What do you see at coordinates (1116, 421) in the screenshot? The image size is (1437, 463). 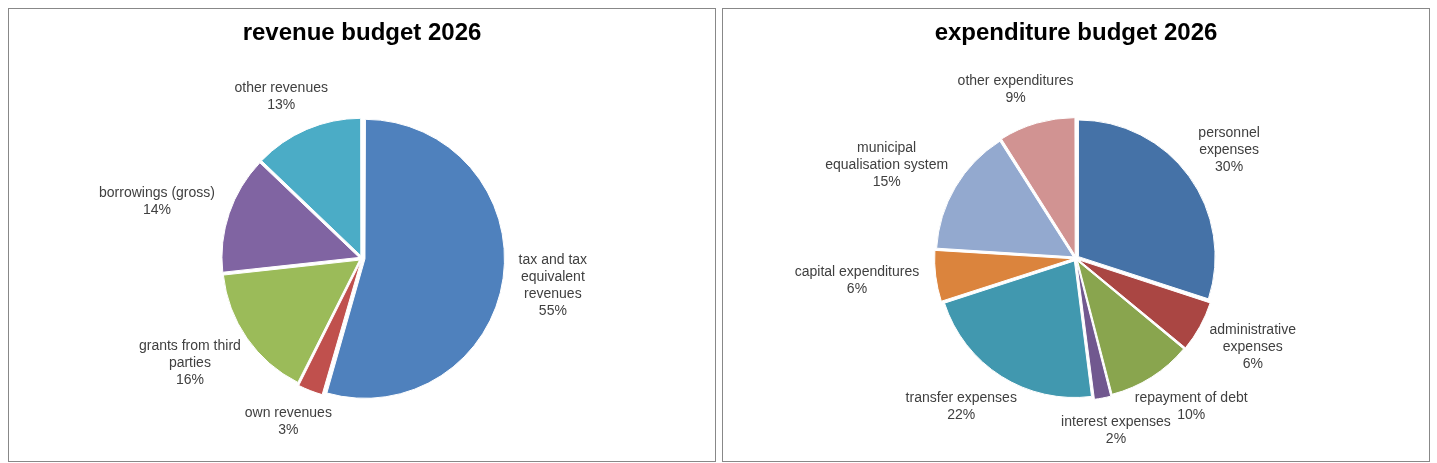 I see `slice-label: interest expenses` at bounding box center [1116, 421].